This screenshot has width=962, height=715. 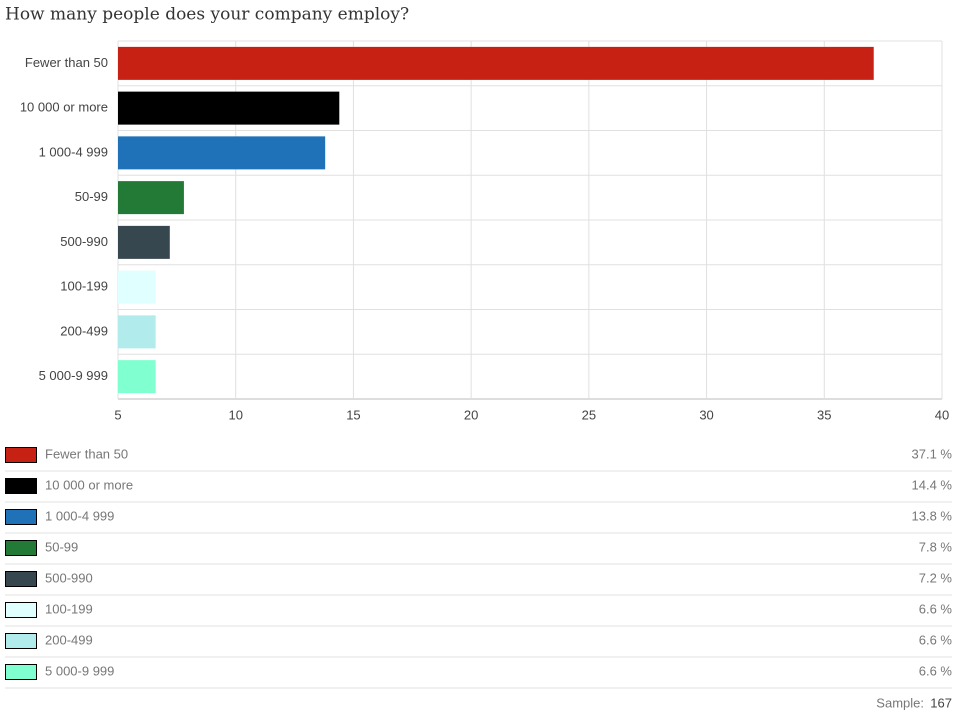 I want to click on y-tick-label: 500-990, so click(x=84, y=241).